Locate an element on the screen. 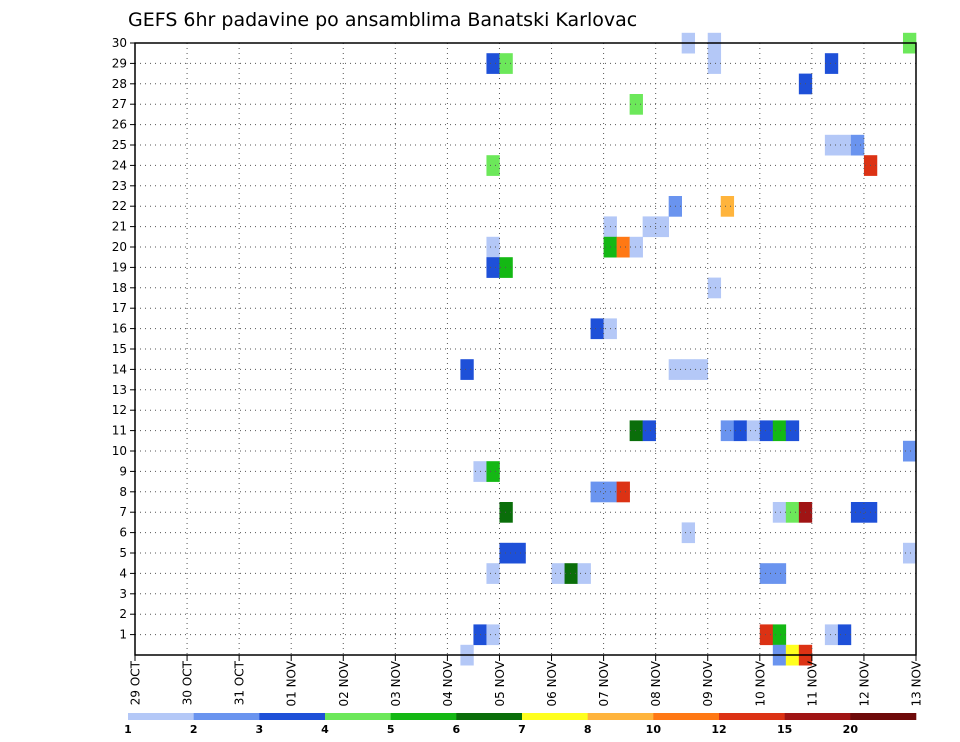 This screenshot has height=742, width=960. x-tick-label: 31 OCT is located at coordinates (240, 682).